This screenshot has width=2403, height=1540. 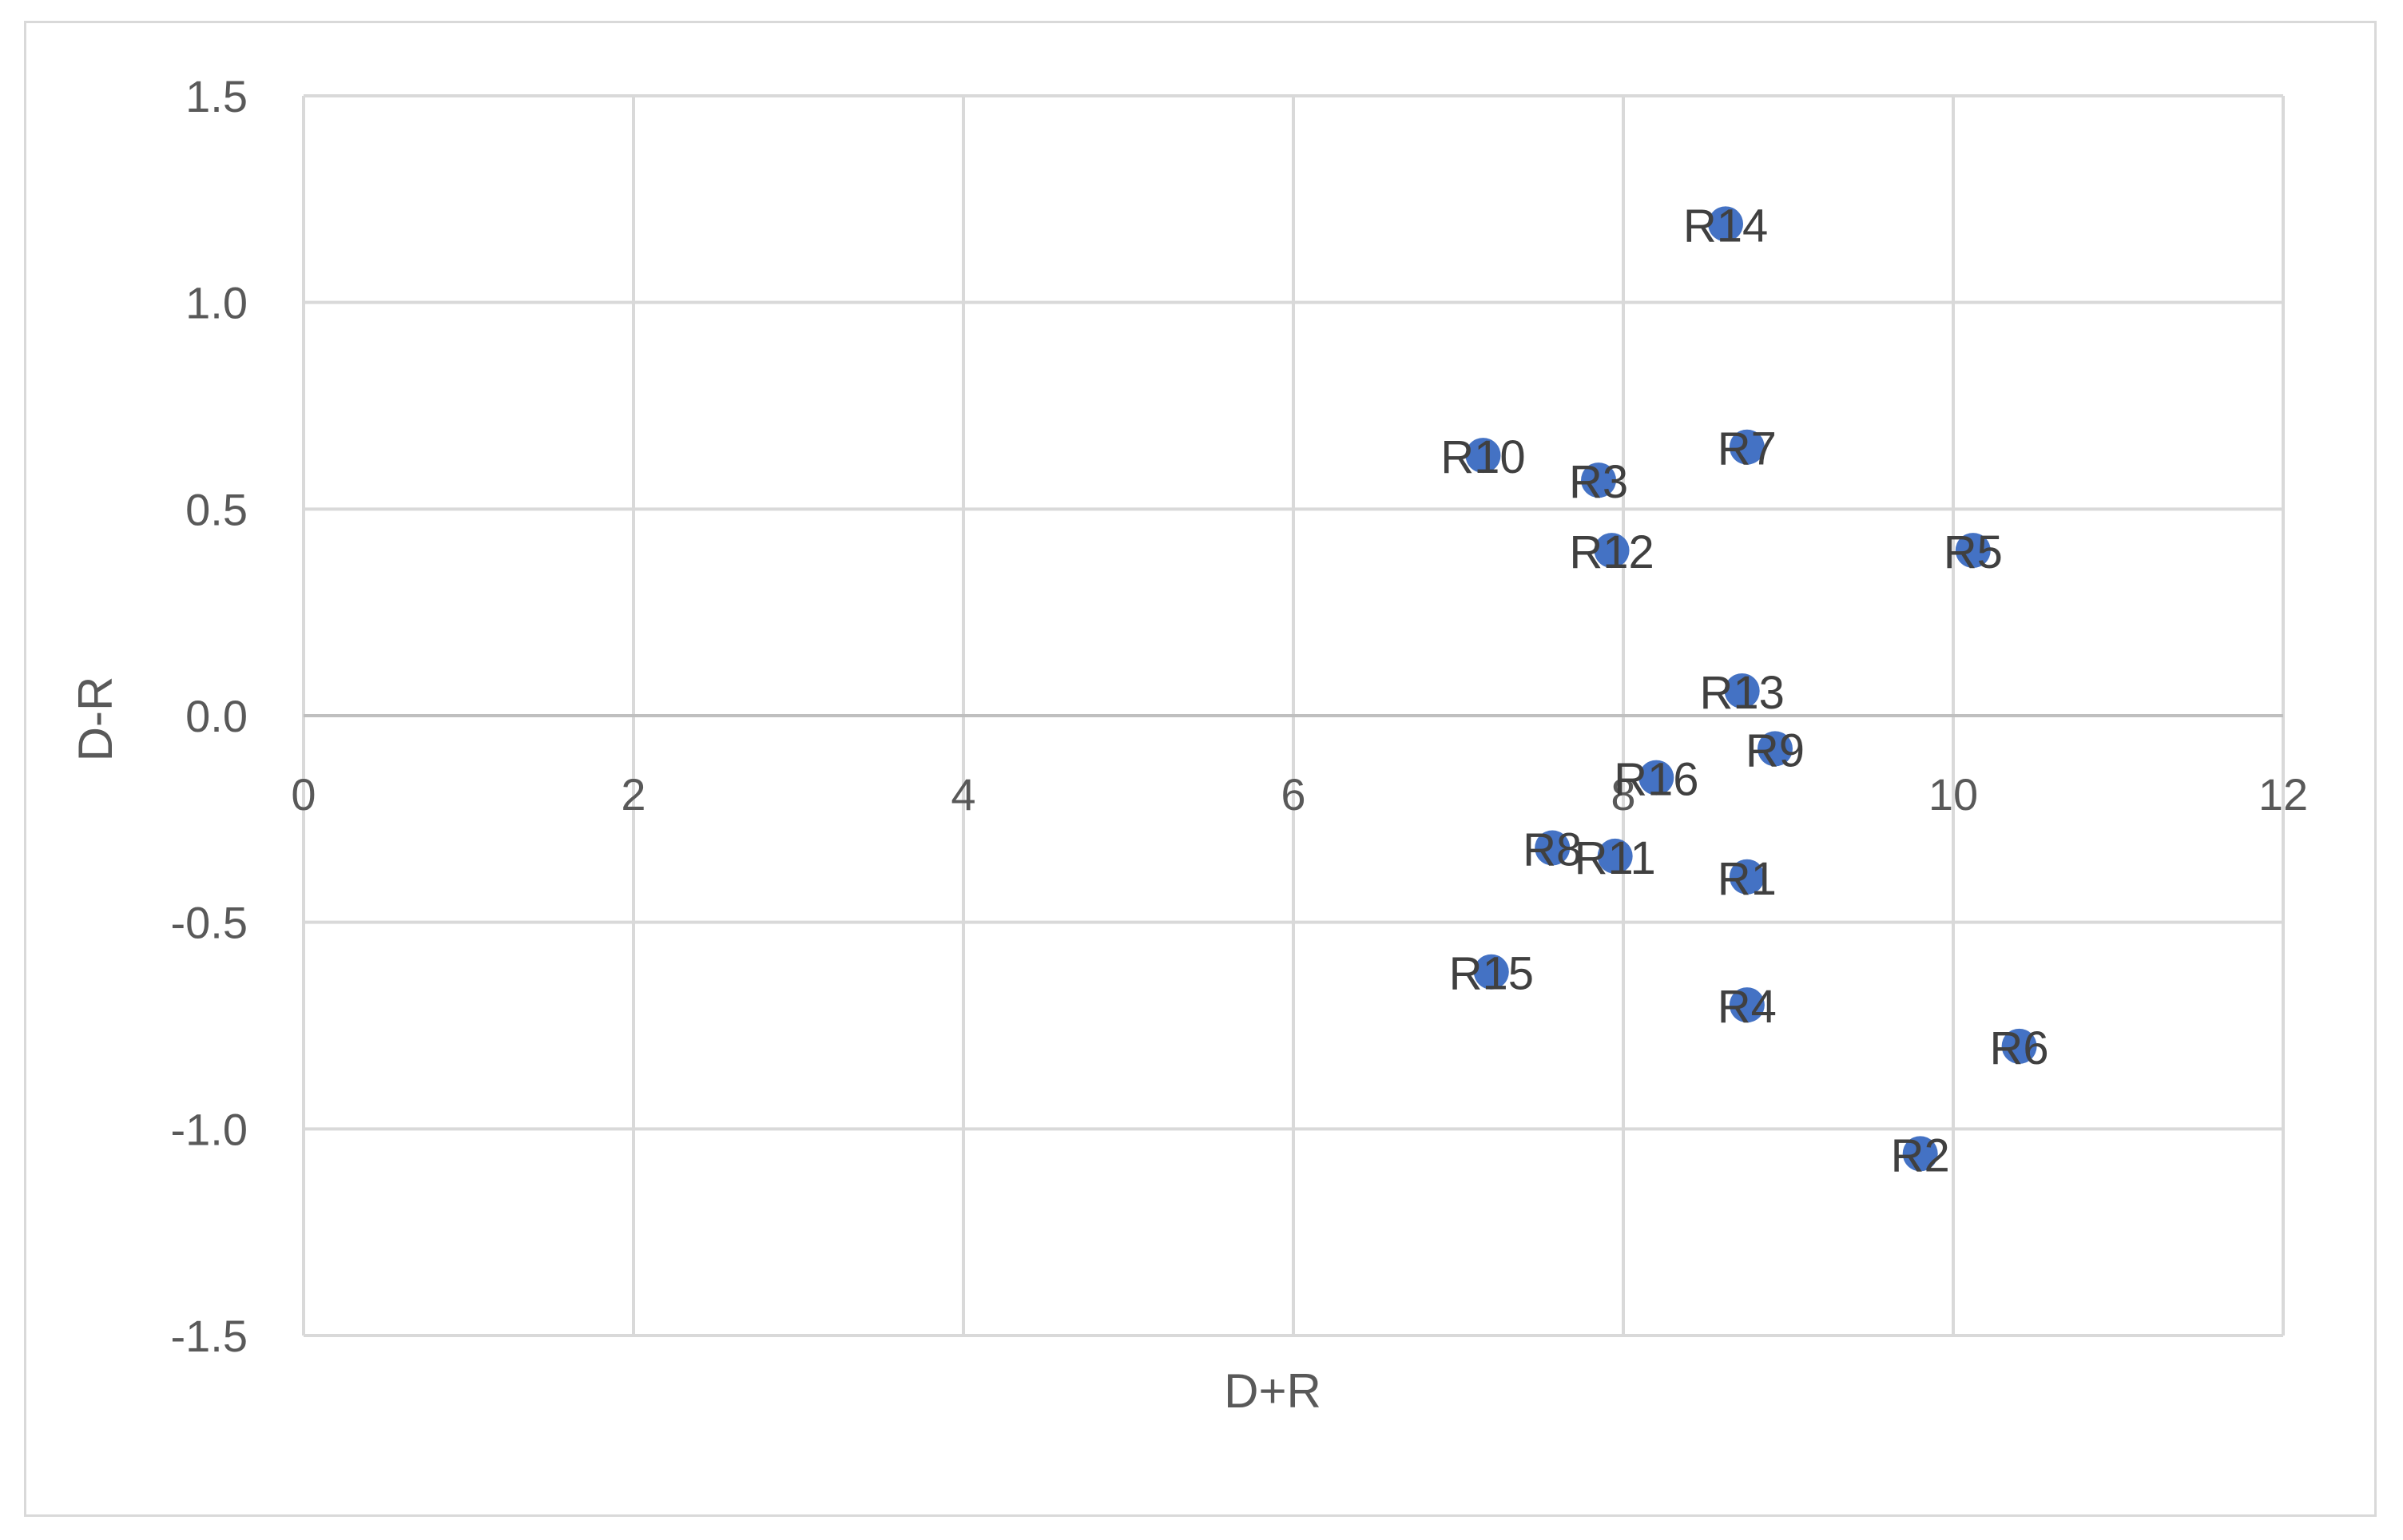 I want to click on data-label-r14: R14, so click(x=1725, y=226).